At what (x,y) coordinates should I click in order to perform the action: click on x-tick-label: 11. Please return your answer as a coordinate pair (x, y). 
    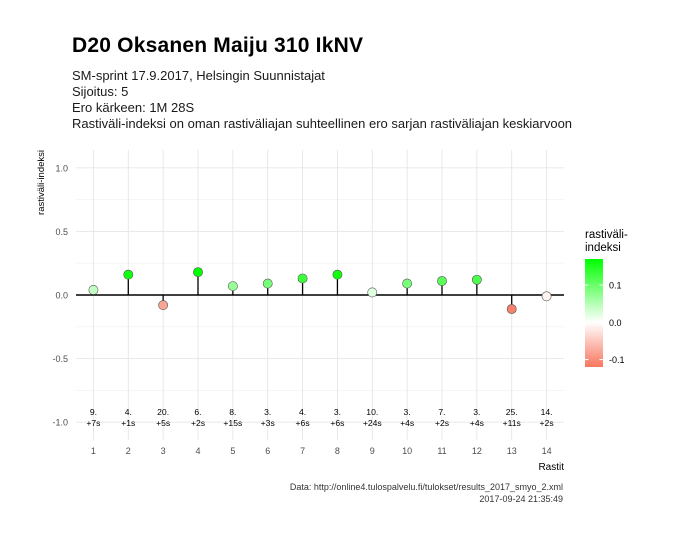
    Looking at the image, I should click on (441, 451).